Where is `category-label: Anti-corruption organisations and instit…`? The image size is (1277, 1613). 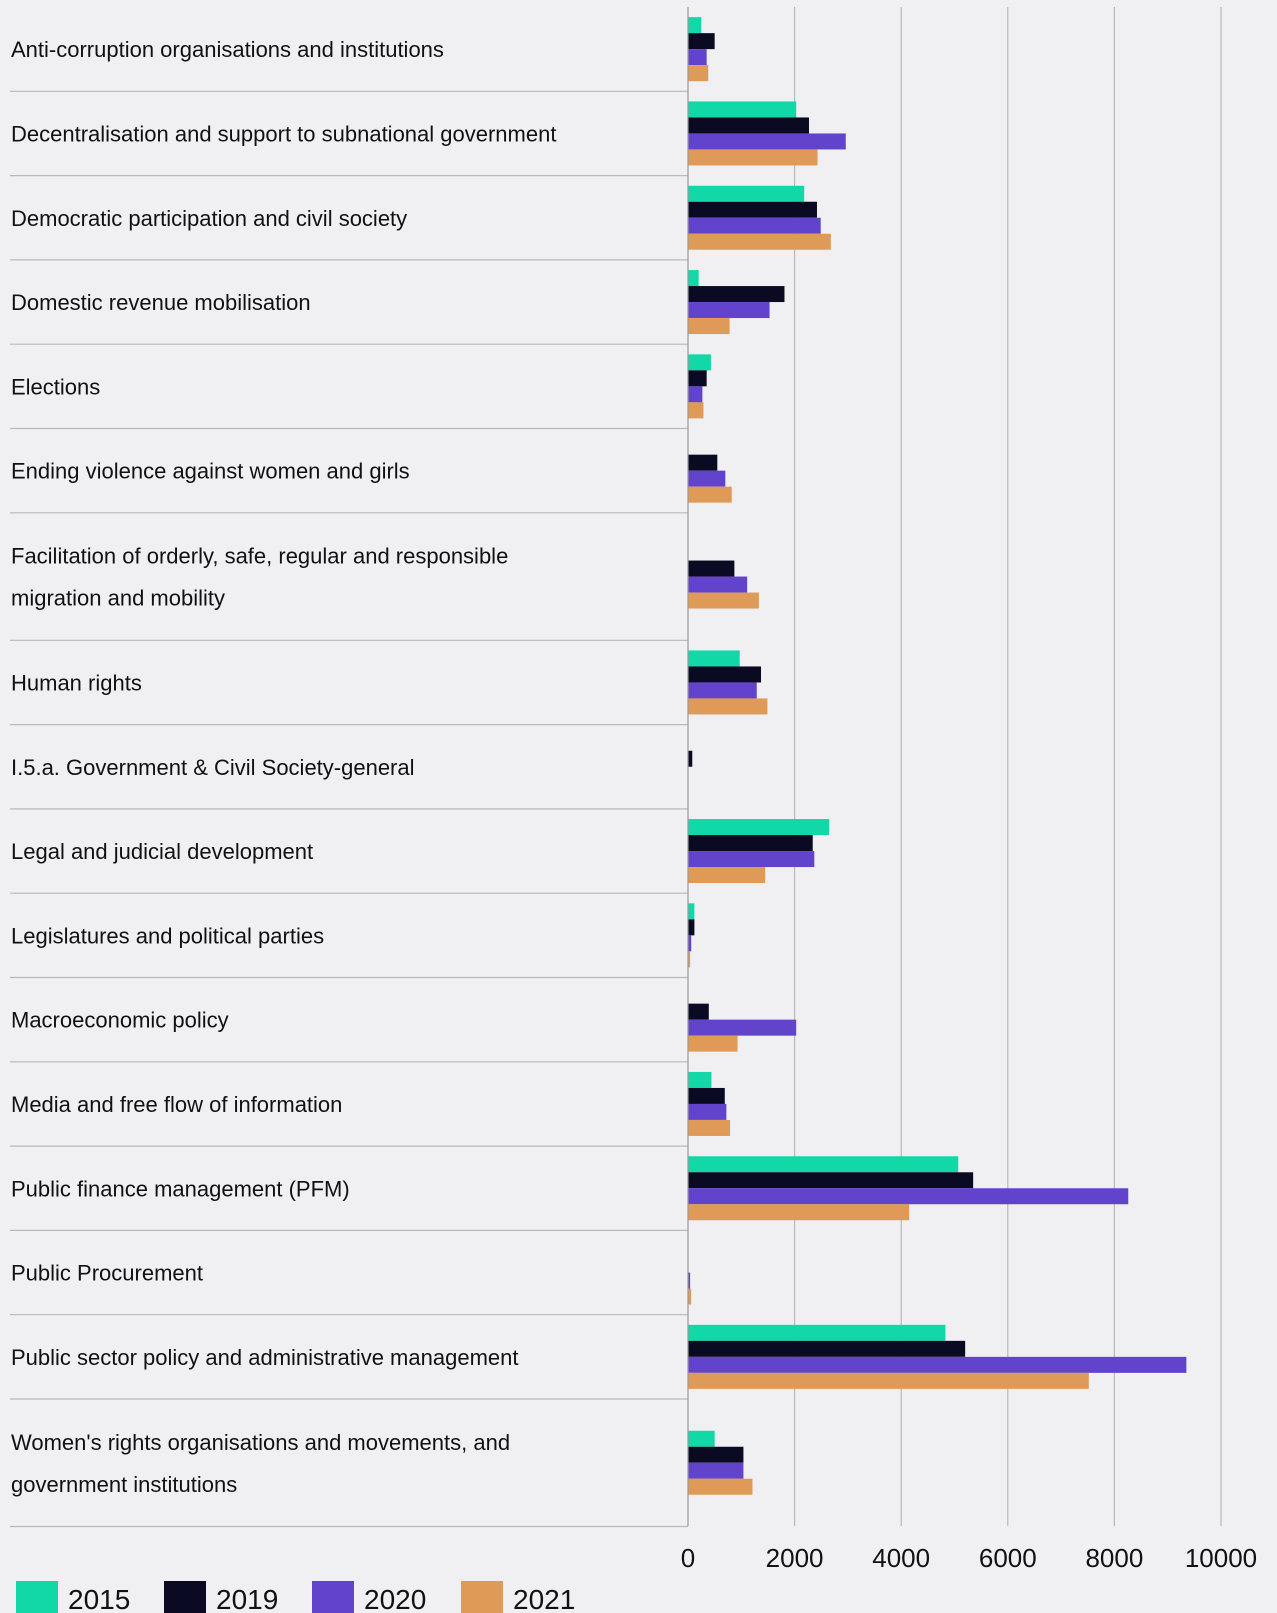 category-label: Anti-corruption organisations and instit… is located at coordinates (227, 49).